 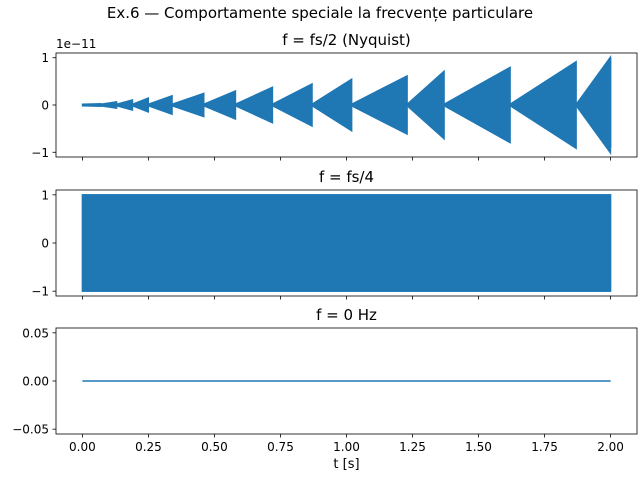 I want to click on x-tick-label: 2.00, so click(x=610, y=447).